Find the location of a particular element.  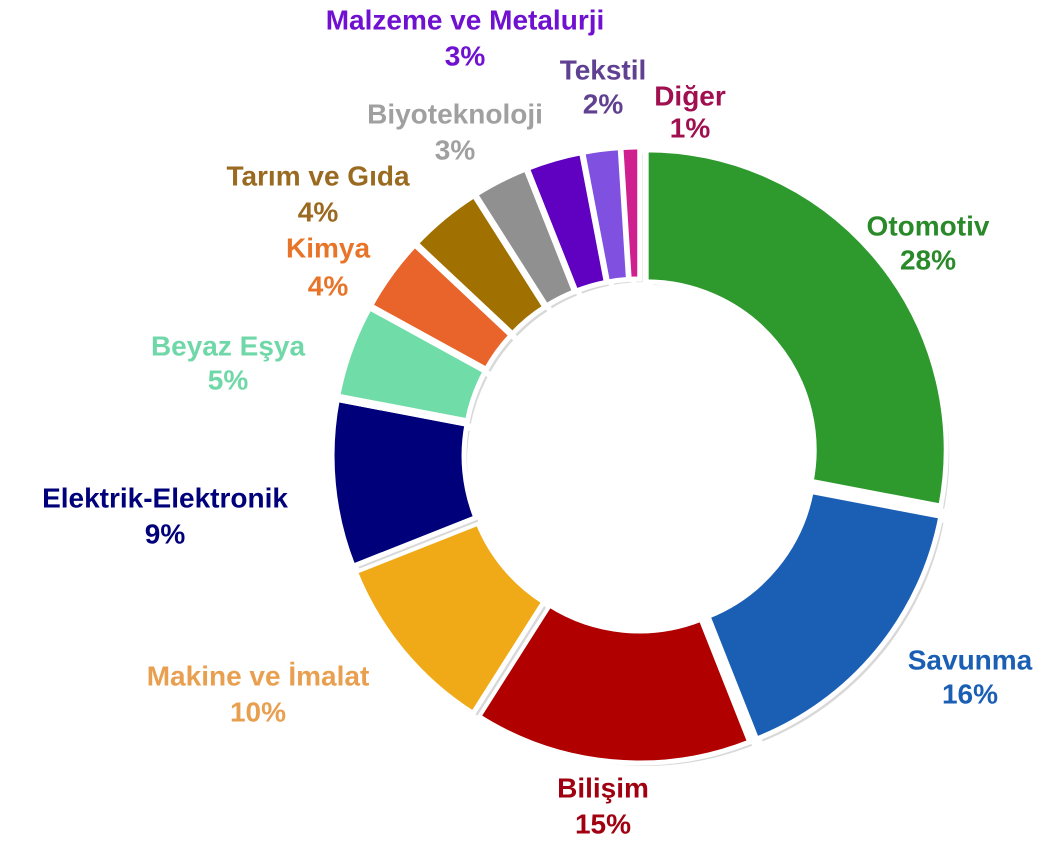

slice-label: Tarım ve Gıda is located at coordinates (318, 175).